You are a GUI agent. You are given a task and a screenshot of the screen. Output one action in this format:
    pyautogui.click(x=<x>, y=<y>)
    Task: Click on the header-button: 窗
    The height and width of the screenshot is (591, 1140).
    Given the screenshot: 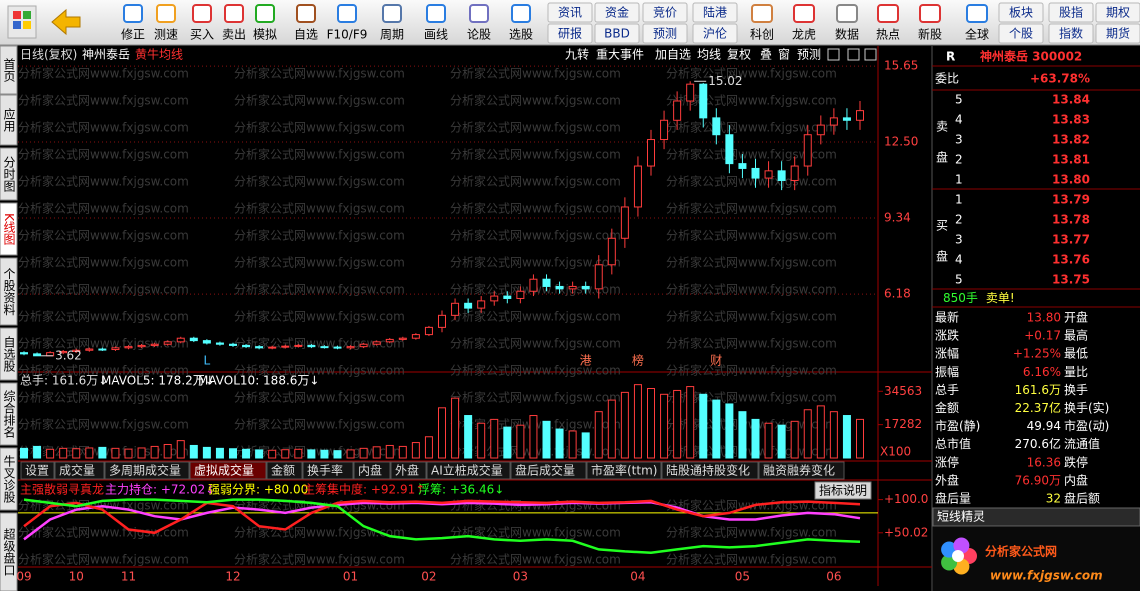 What is the action you would take?
    pyautogui.click(x=784, y=55)
    